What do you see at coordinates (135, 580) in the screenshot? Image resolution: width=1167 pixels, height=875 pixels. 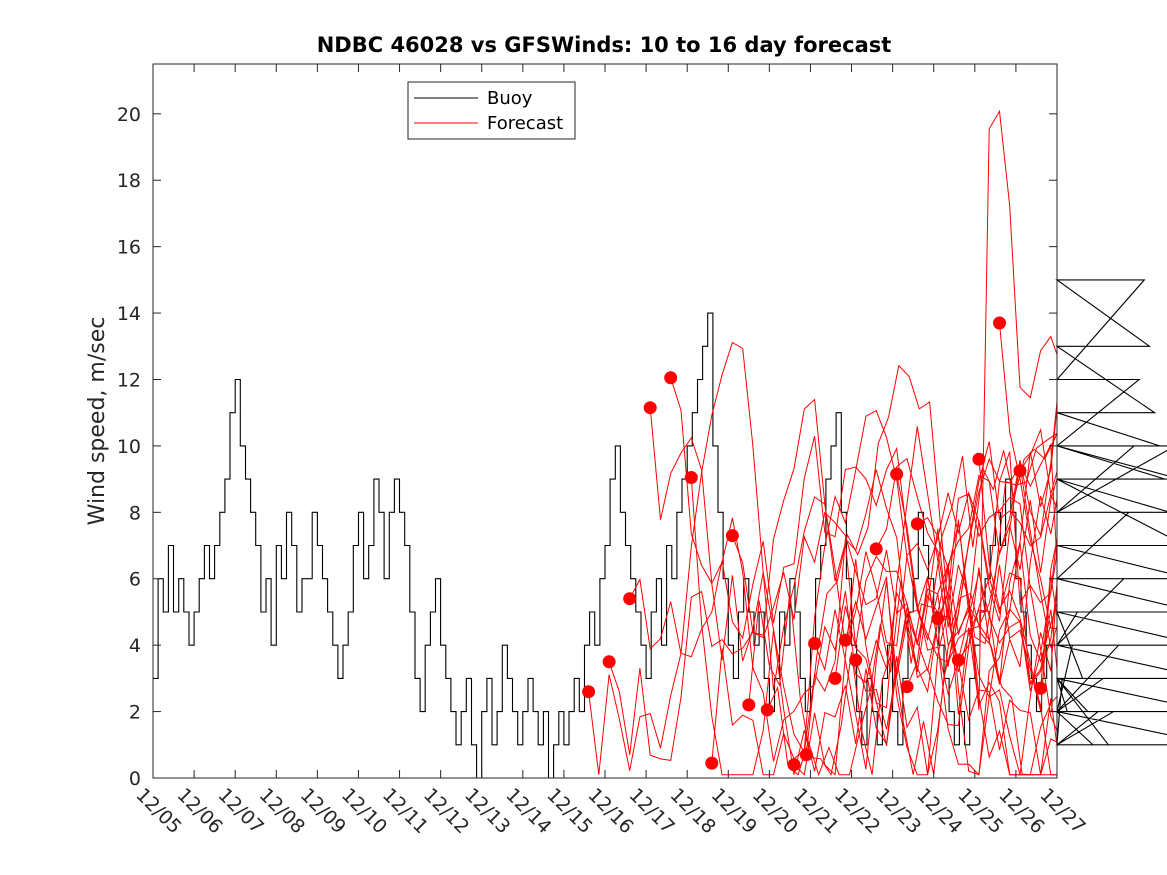 I see `y-tick-label-6: 6` at bounding box center [135, 580].